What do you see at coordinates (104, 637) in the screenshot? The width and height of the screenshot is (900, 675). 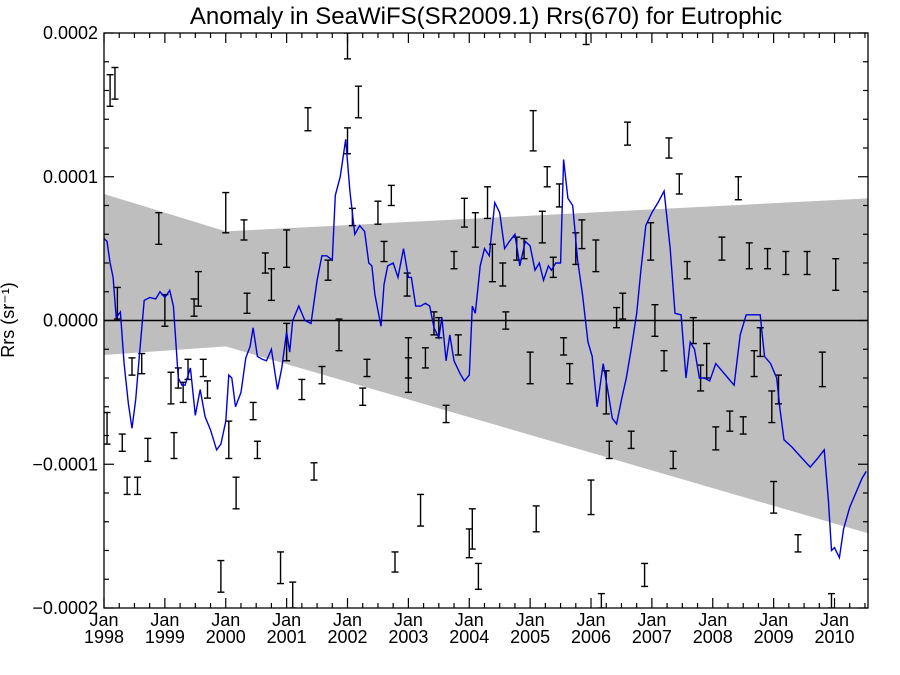 I see `x-tick-year-label: 1998` at bounding box center [104, 637].